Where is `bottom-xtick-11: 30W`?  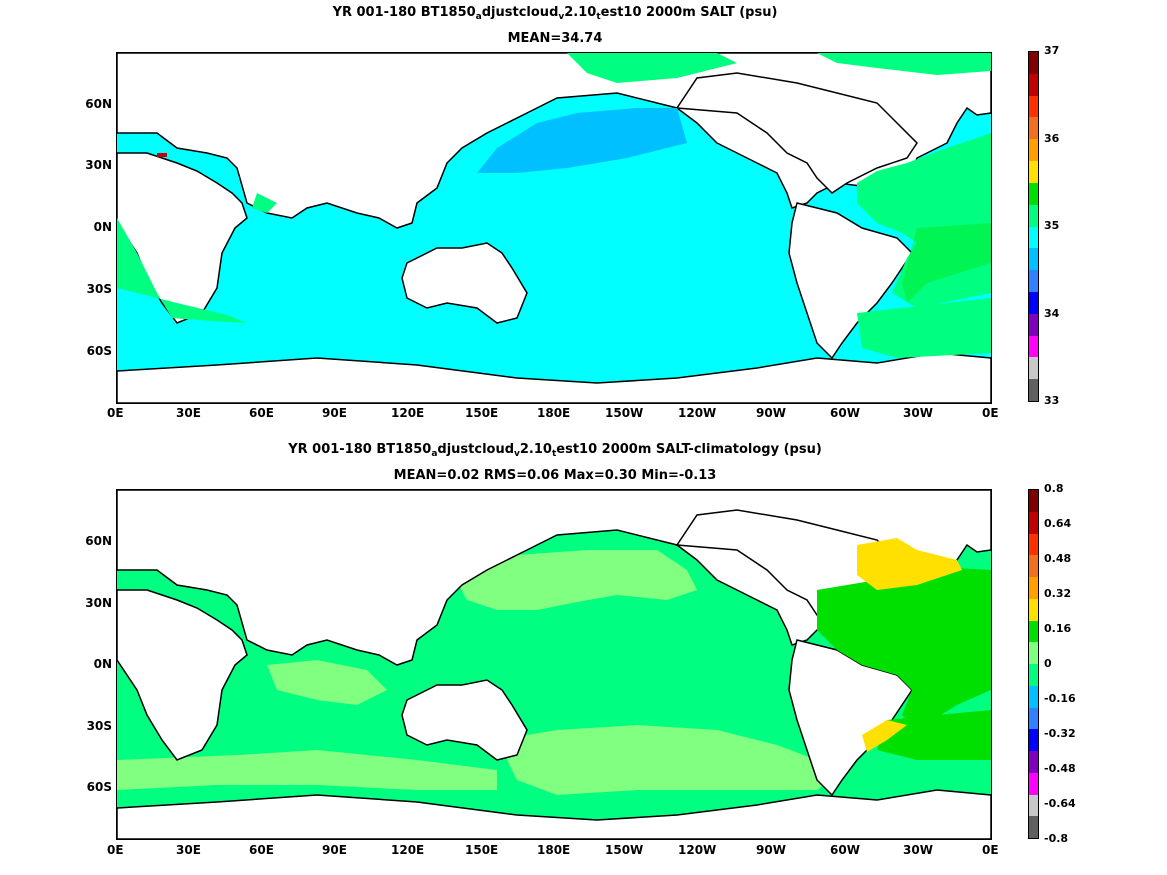
bottom-xtick-11: 30W is located at coordinates (918, 850).